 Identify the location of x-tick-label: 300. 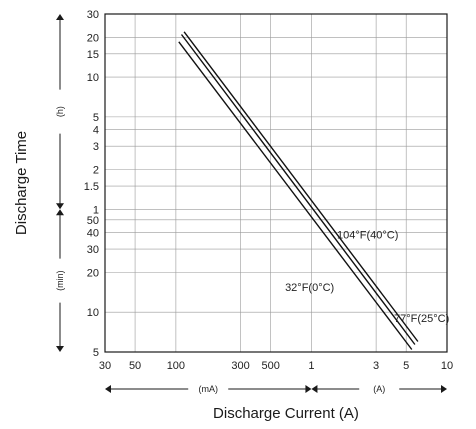
(240, 366).